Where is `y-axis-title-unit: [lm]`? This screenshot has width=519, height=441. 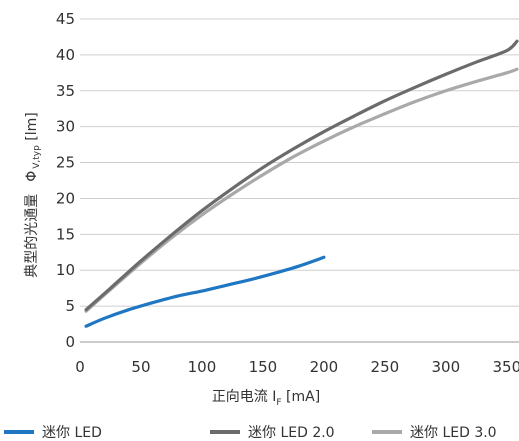 y-axis-title-unit: [lm] is located at coordinates (32, 128).